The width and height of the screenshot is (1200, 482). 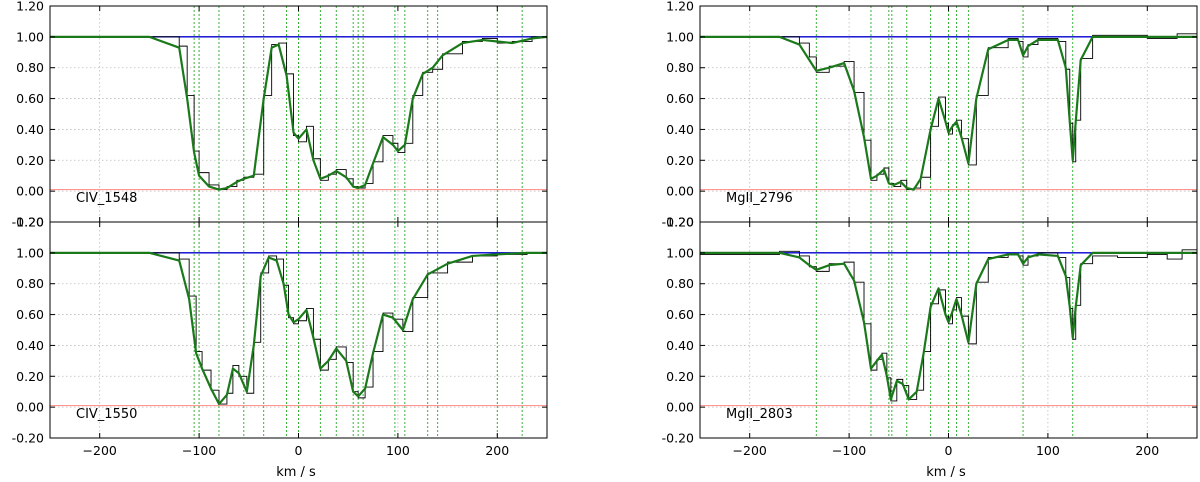 I want to click on x-axis-label-right: km / s, so click(x=946, y=472).